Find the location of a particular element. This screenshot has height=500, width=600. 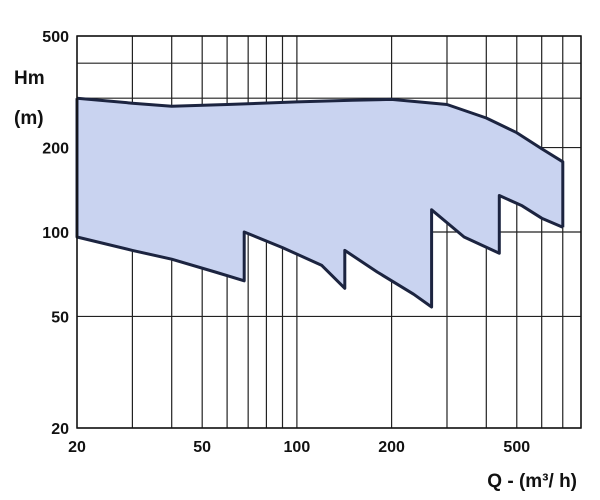

x-tick-label: 50 is located at coordinates (202, 447).